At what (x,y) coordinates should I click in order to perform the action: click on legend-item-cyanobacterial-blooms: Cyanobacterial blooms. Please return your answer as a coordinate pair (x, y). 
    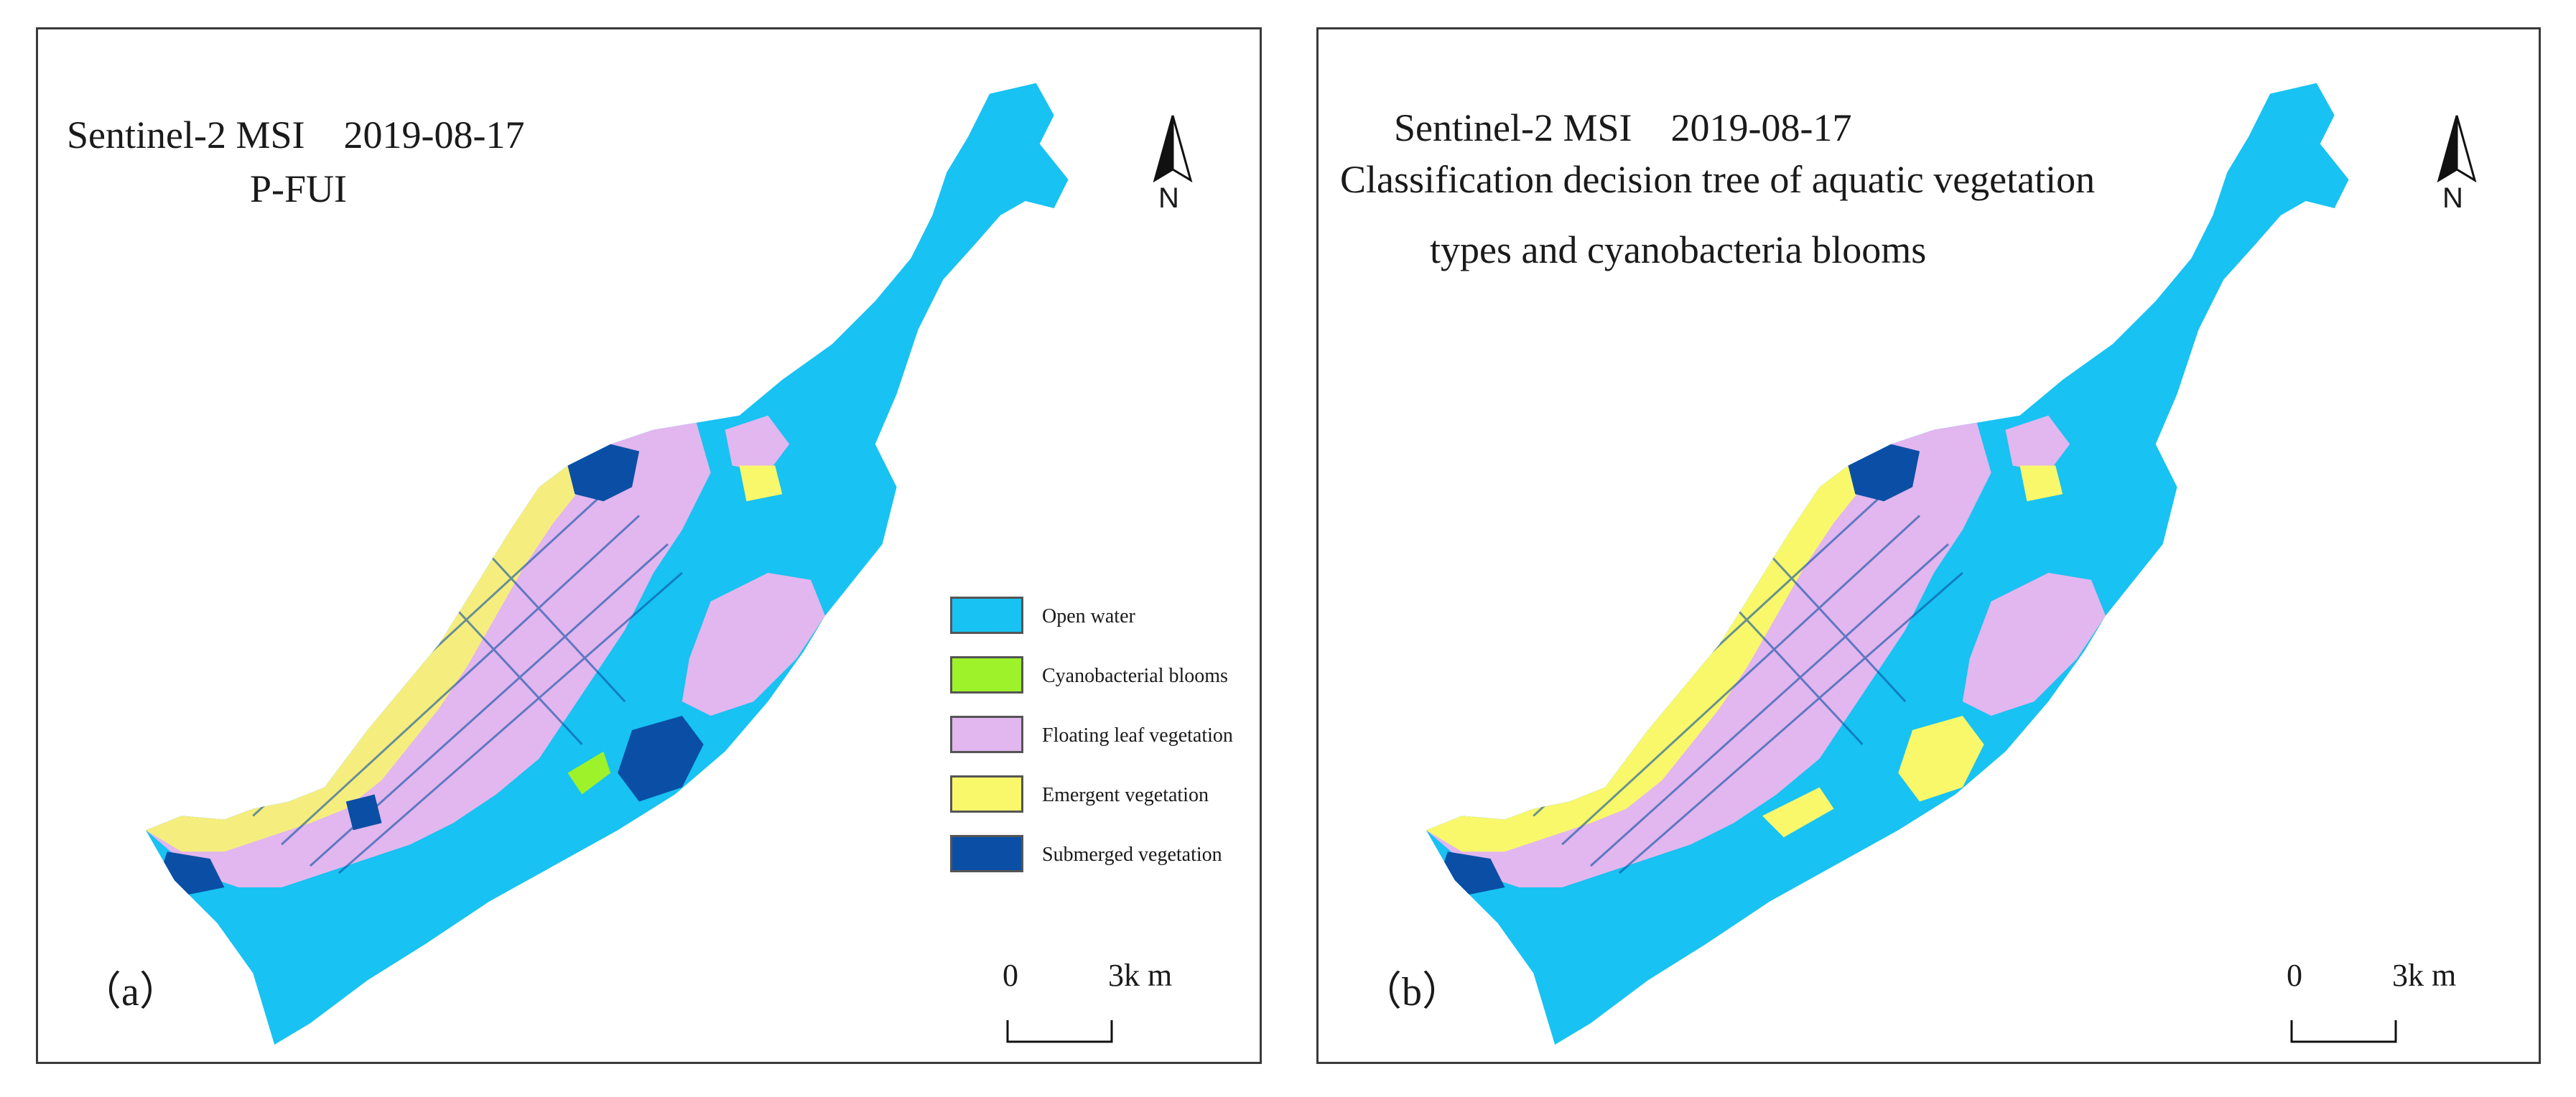
    Looking at the image, I should click on (1105, 677).